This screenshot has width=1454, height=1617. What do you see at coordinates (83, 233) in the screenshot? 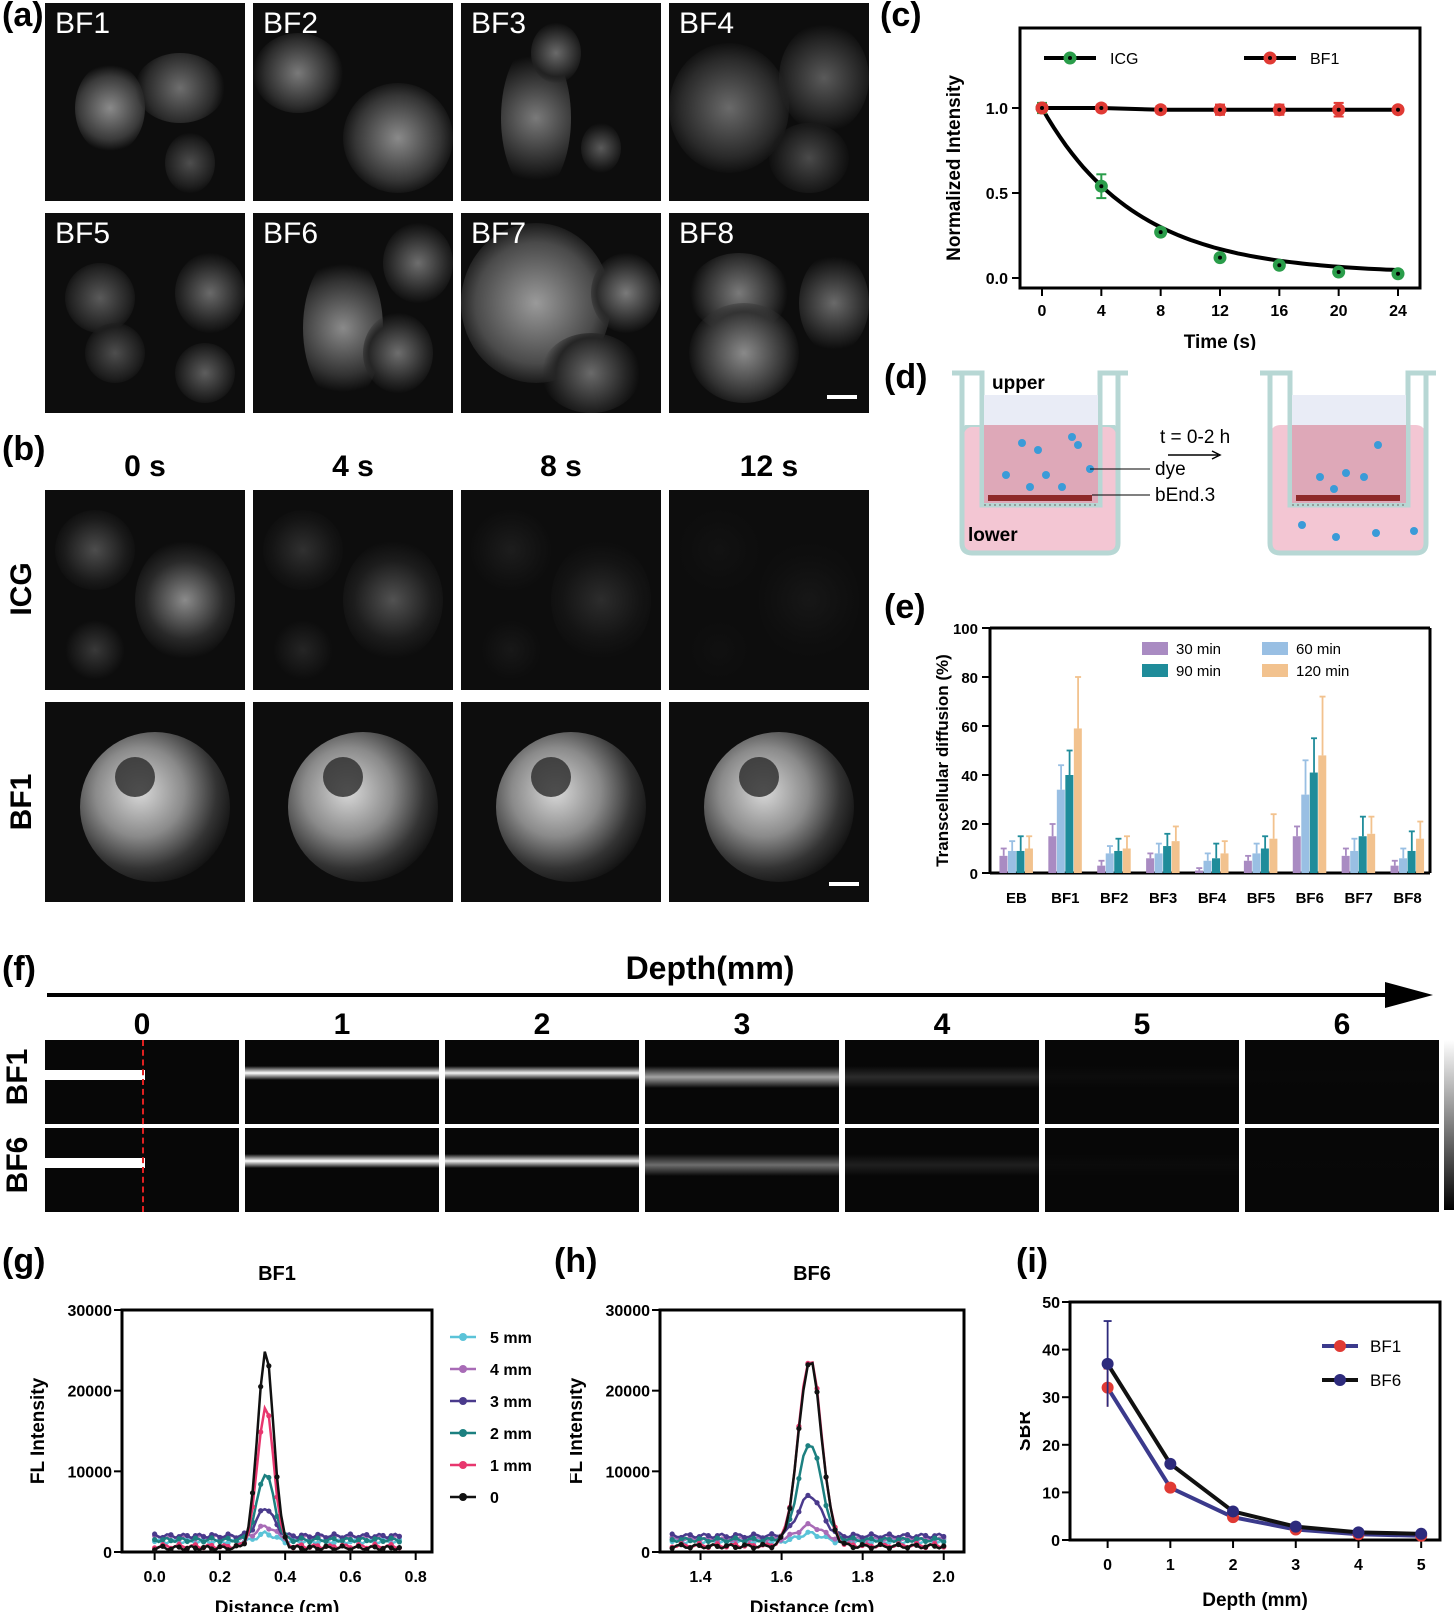
I see `micrograph-label: BF5` at bounding box center [83, 233].